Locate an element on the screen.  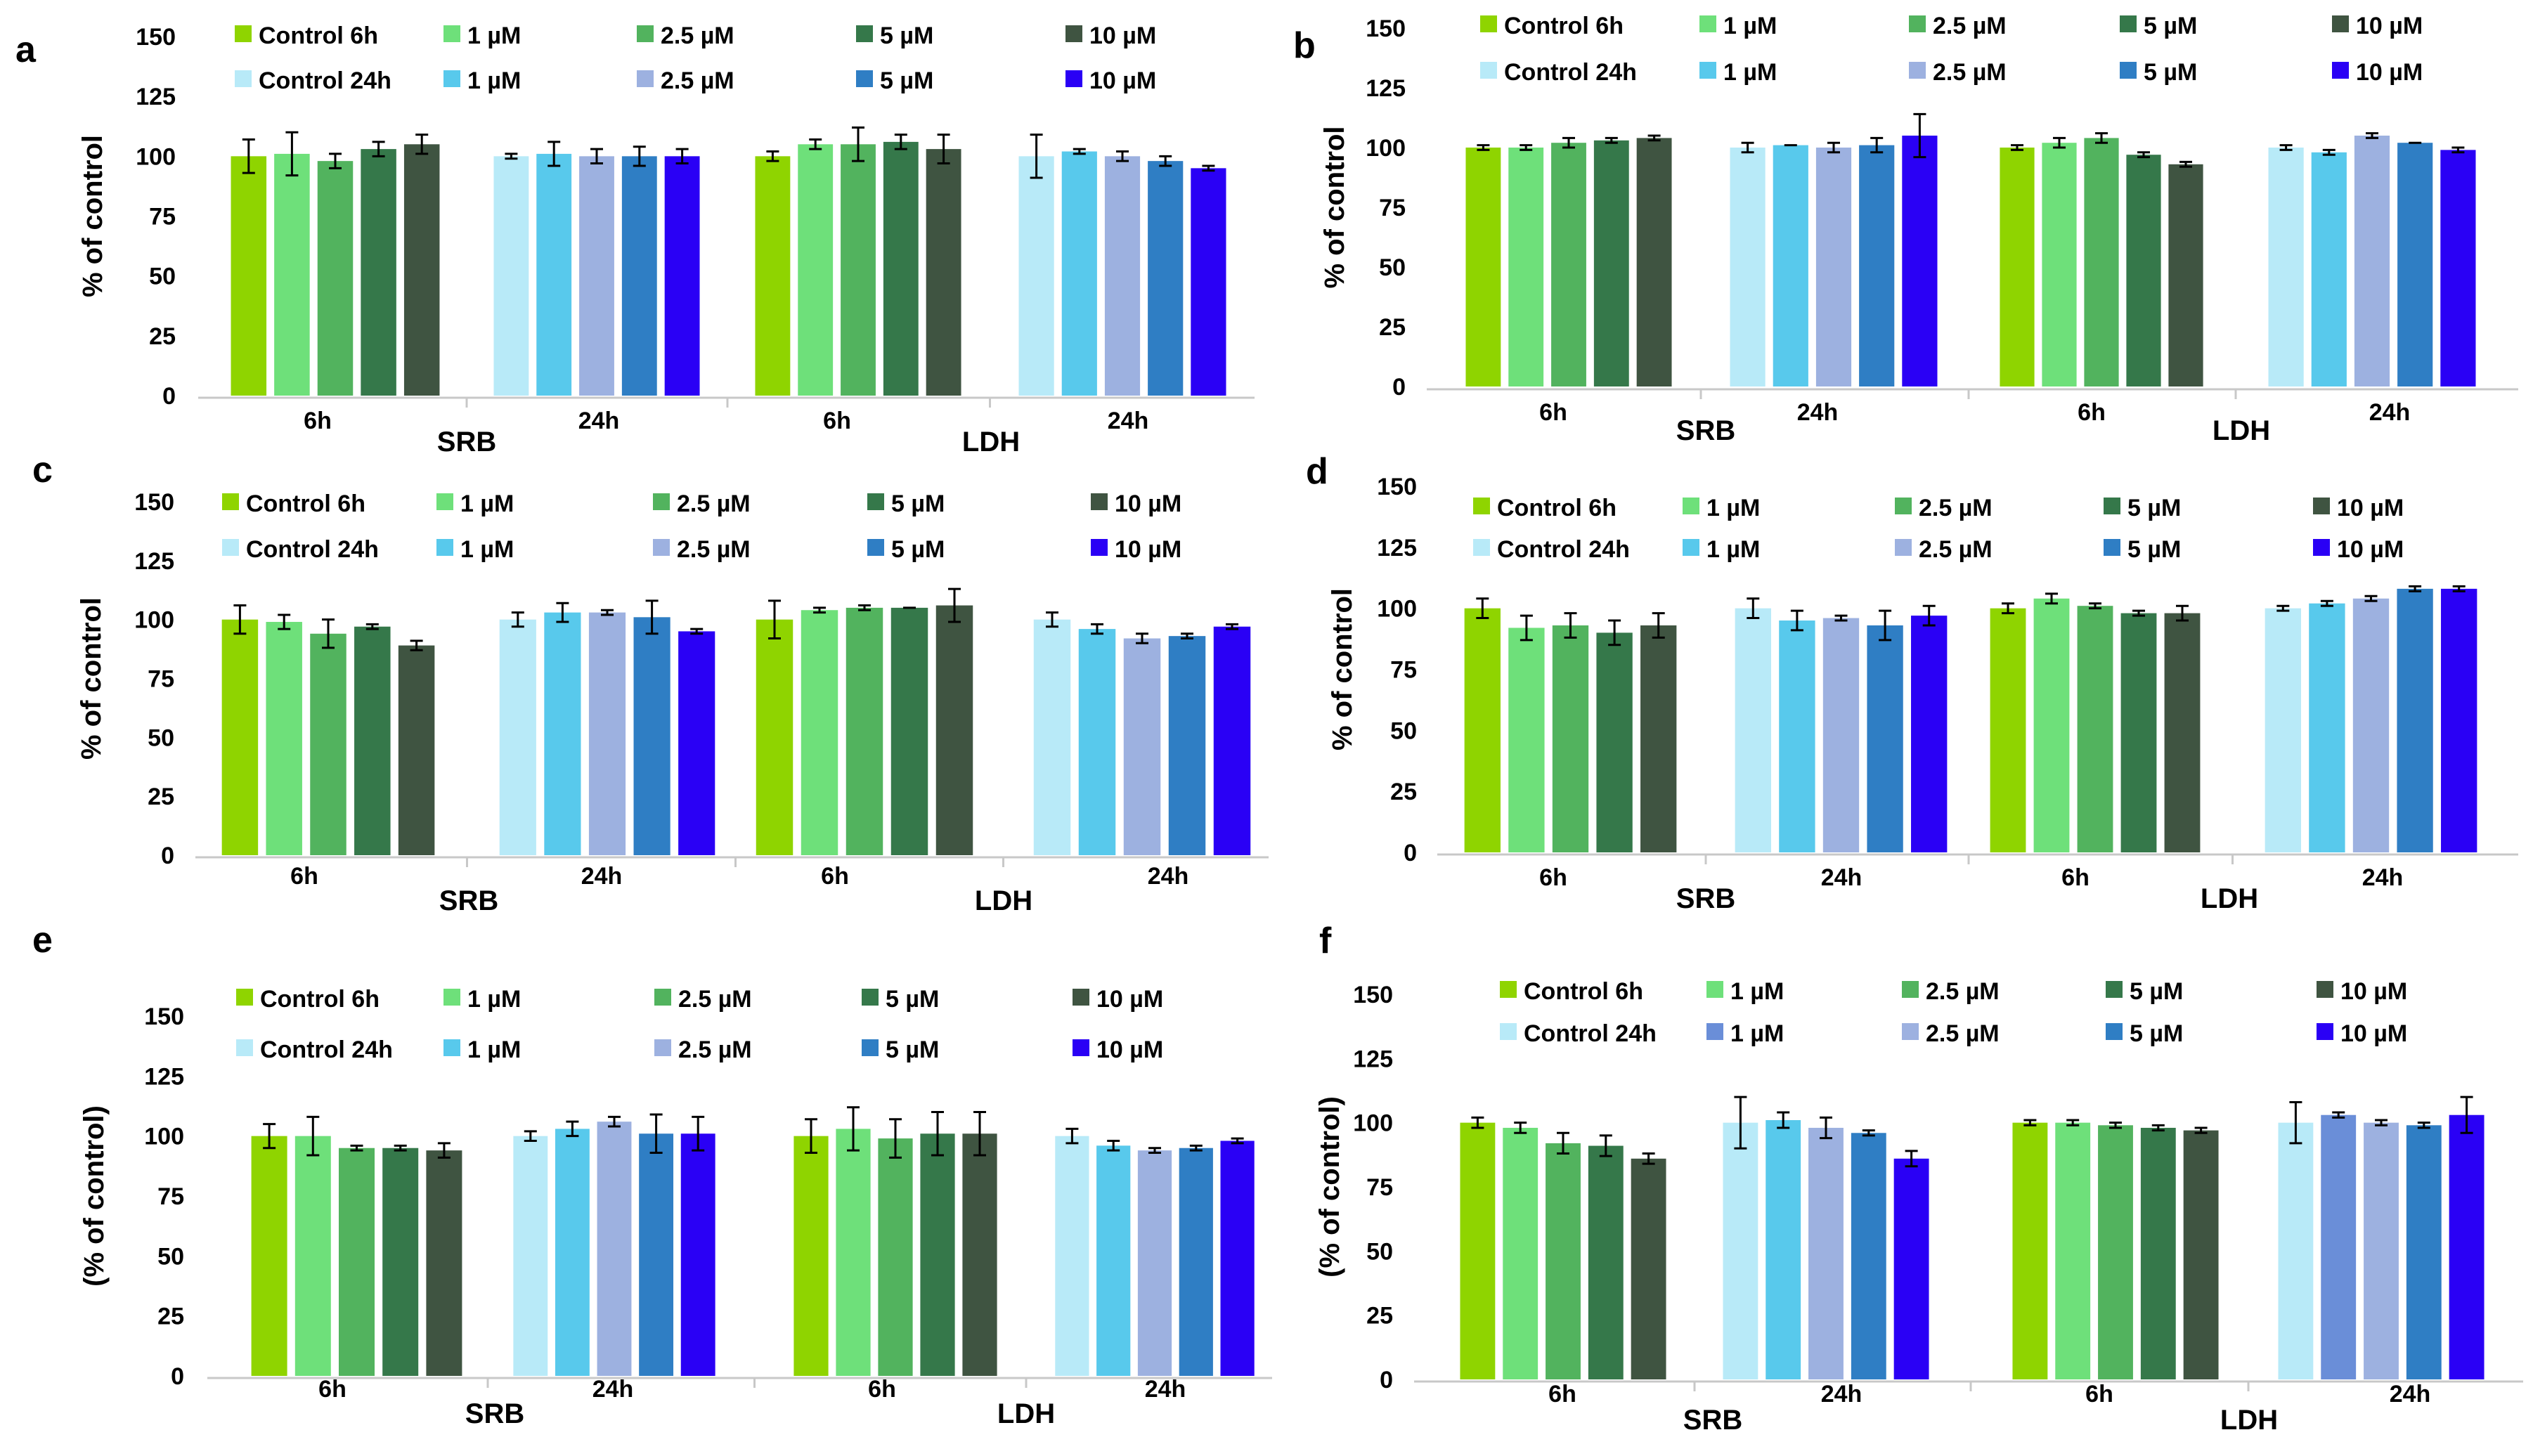
y-tick-label: 25 is located at coordinates (1403, 792).